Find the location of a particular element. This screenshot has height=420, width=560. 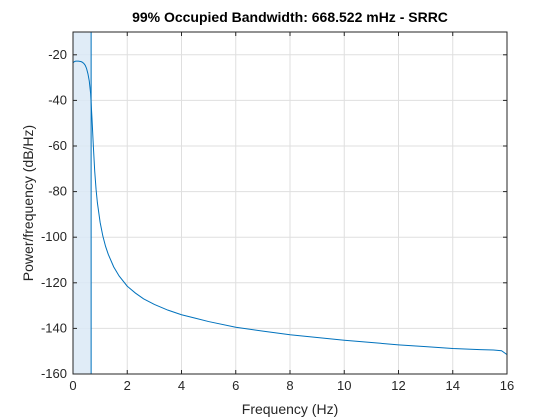

x-tick-label: 16 is located at coordinates (507, 385).